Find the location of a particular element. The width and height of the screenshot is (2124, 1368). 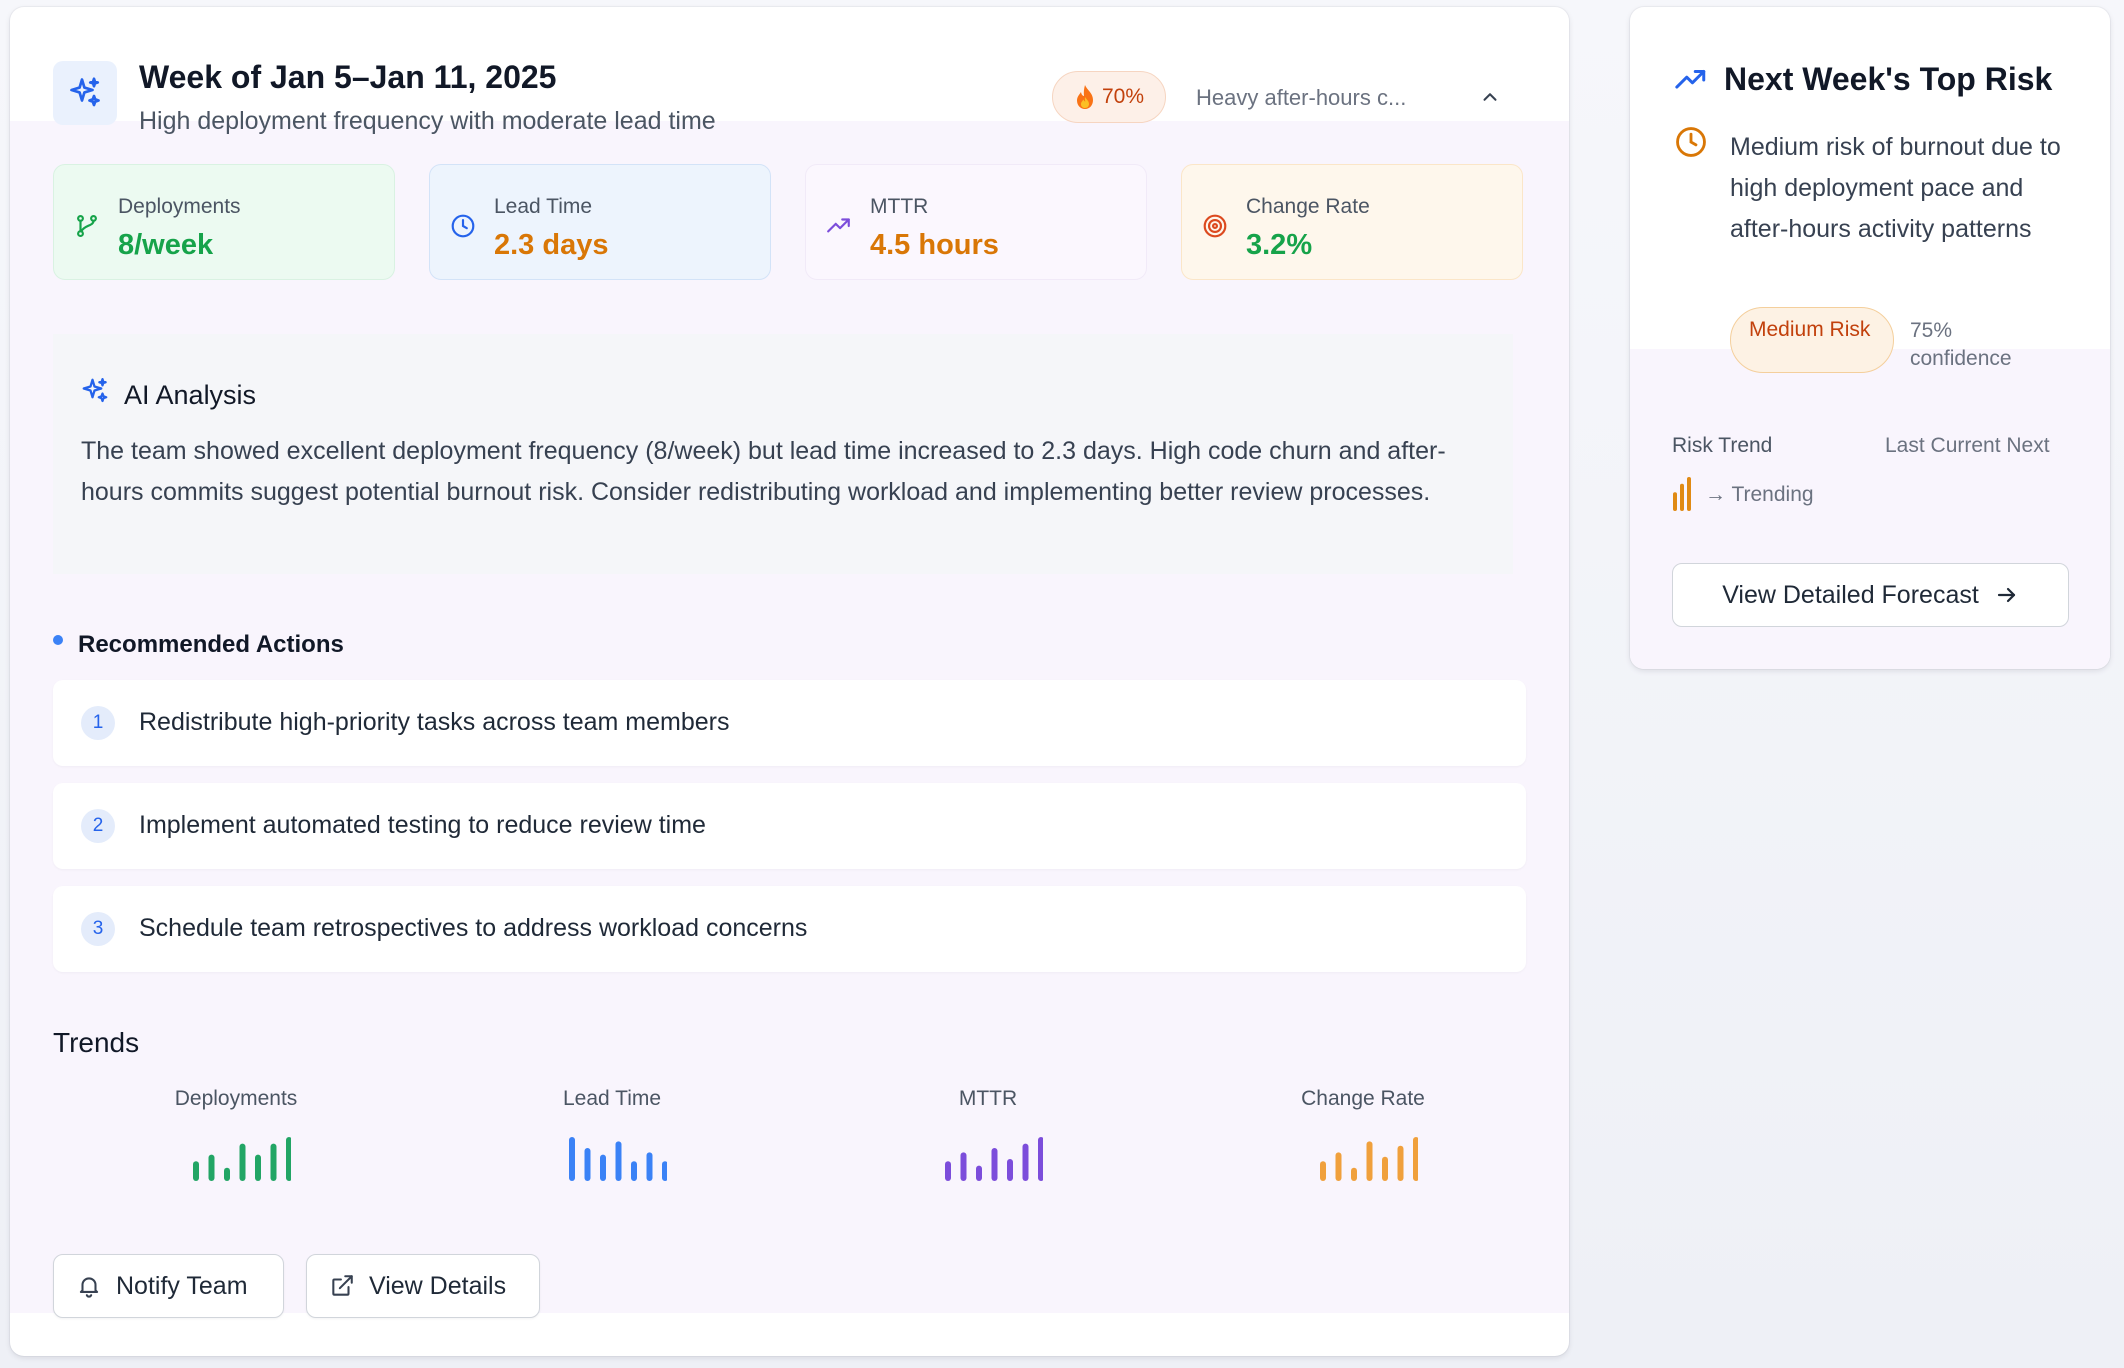

side-panel-title: Next Week's Top Risk is located at coordinates (1888, 79).